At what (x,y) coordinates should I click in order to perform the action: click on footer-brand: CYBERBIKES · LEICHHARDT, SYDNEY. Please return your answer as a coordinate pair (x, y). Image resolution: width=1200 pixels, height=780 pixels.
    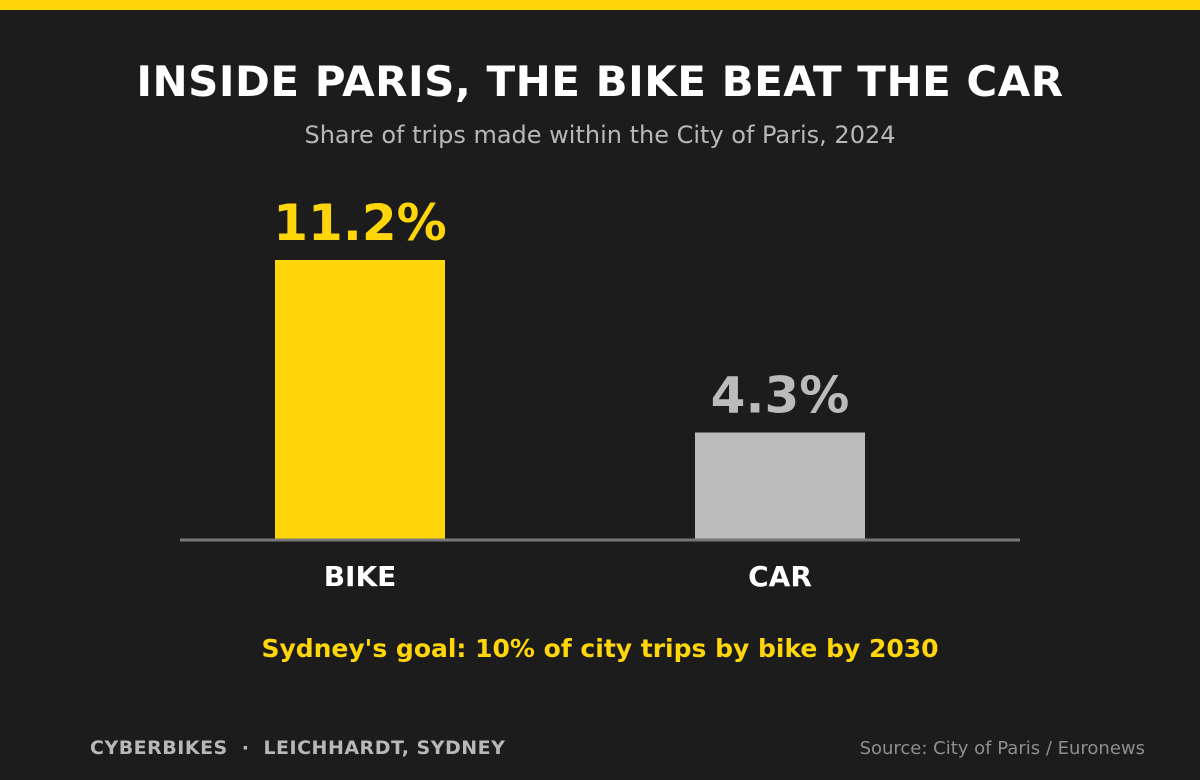
    Looking at the image, I should click on (297, 748).